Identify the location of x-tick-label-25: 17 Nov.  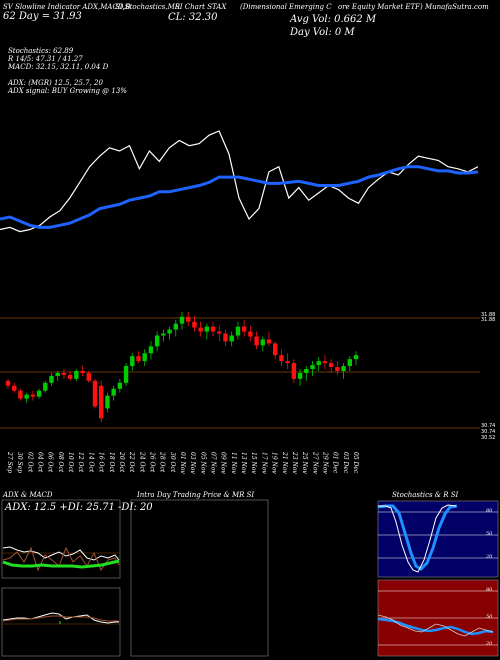
(263, 463).